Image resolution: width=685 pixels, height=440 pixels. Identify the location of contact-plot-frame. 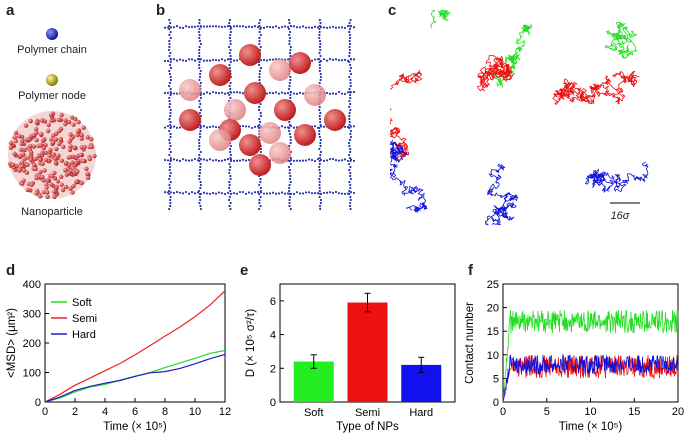
(590, 343).